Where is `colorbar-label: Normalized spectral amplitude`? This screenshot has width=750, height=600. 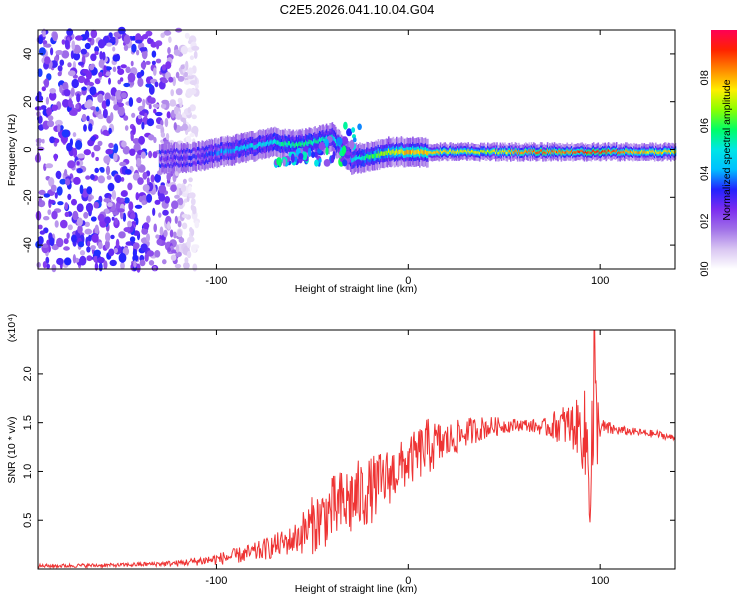
colorbar-label: Normalized spectral amplitude is located at coordinates (727, 149).